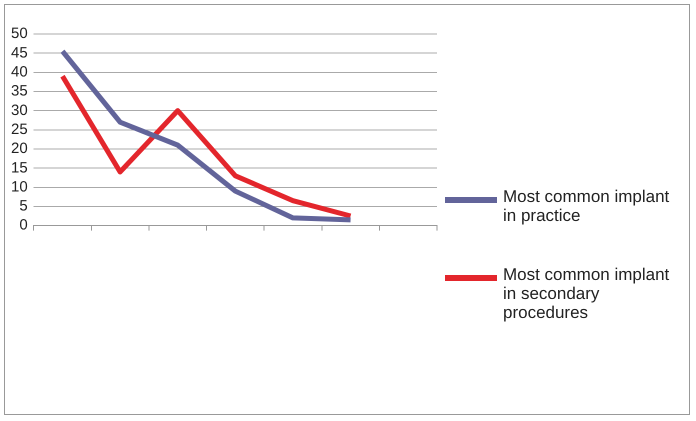  Describe the element at coordinates (19, 149) in the screenshot. I see `y-tick-label: 20` at that location.